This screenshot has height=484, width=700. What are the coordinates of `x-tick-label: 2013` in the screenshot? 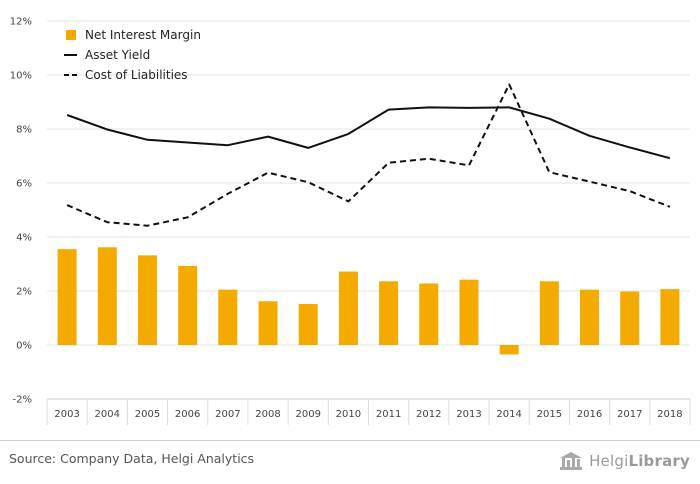 It's located at (468, 414).